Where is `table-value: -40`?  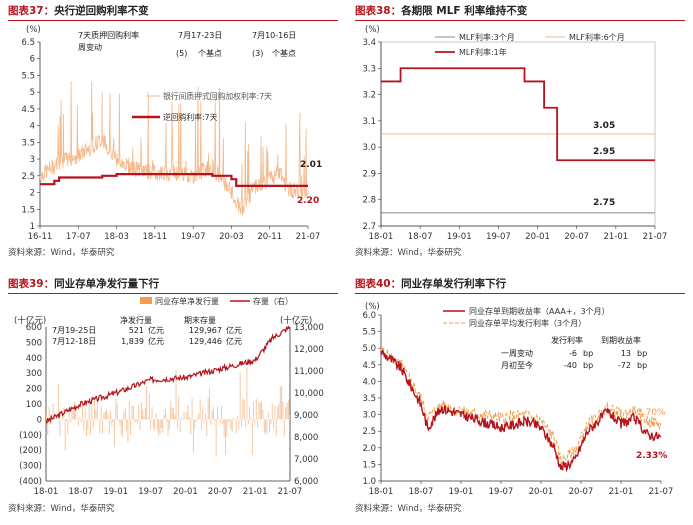
table-value: -40 is located at coordinates (570, 365).